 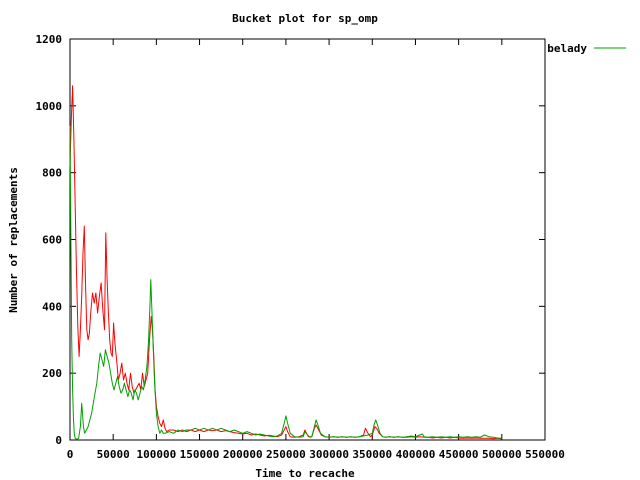 What do you see at coordinates (459, 454) in the screenshot?
I see `x-tick-label: 450000` at bounding box center [459, 454].